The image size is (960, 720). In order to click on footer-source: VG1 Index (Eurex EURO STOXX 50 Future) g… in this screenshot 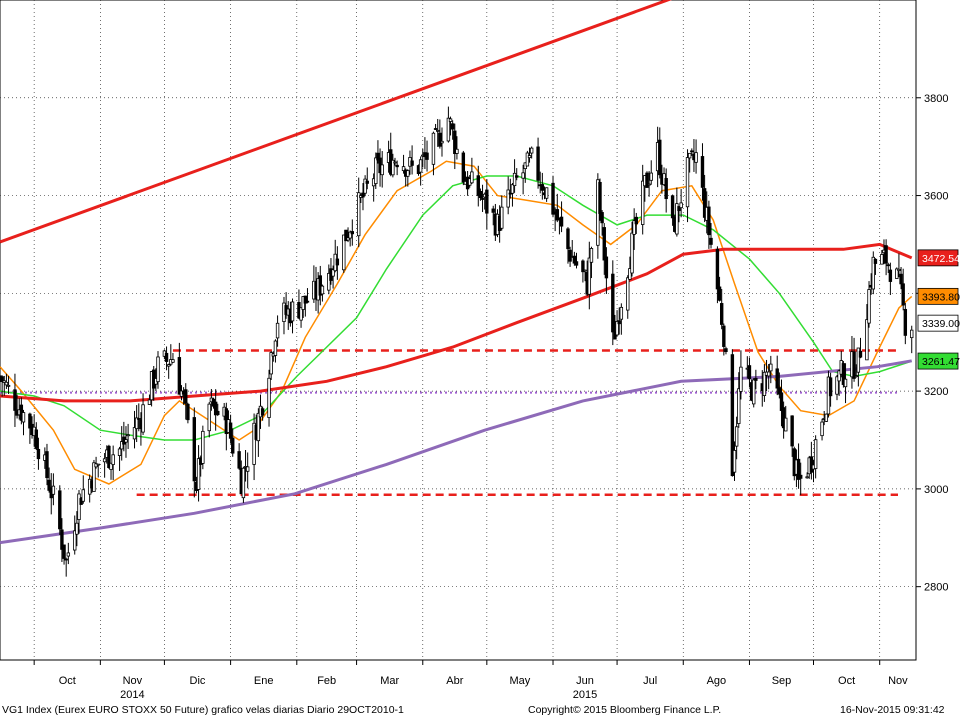, I will do `click(203, 710)`.